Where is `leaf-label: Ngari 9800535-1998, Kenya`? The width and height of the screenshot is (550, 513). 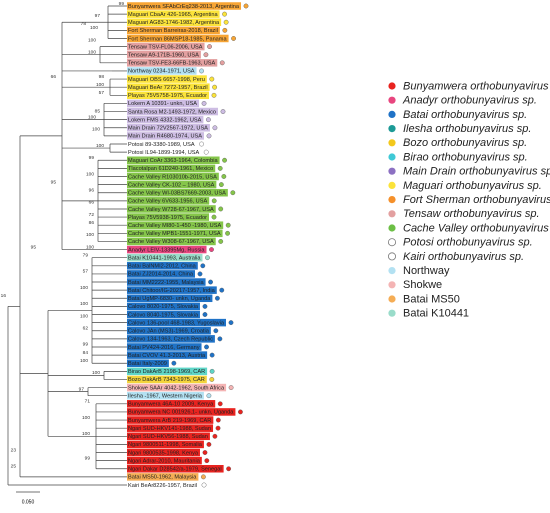
leaf-label: Ngari 9800535-1998, Kenya is located at coordinates (163, 453).